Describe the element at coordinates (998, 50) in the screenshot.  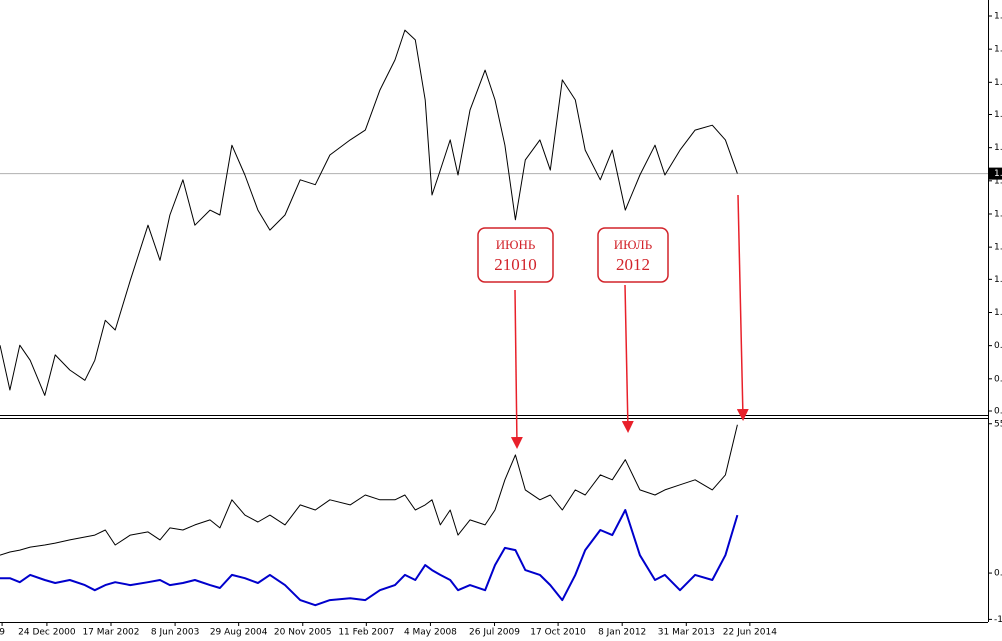
I see `y-tick-label: 1.5500` at that location.